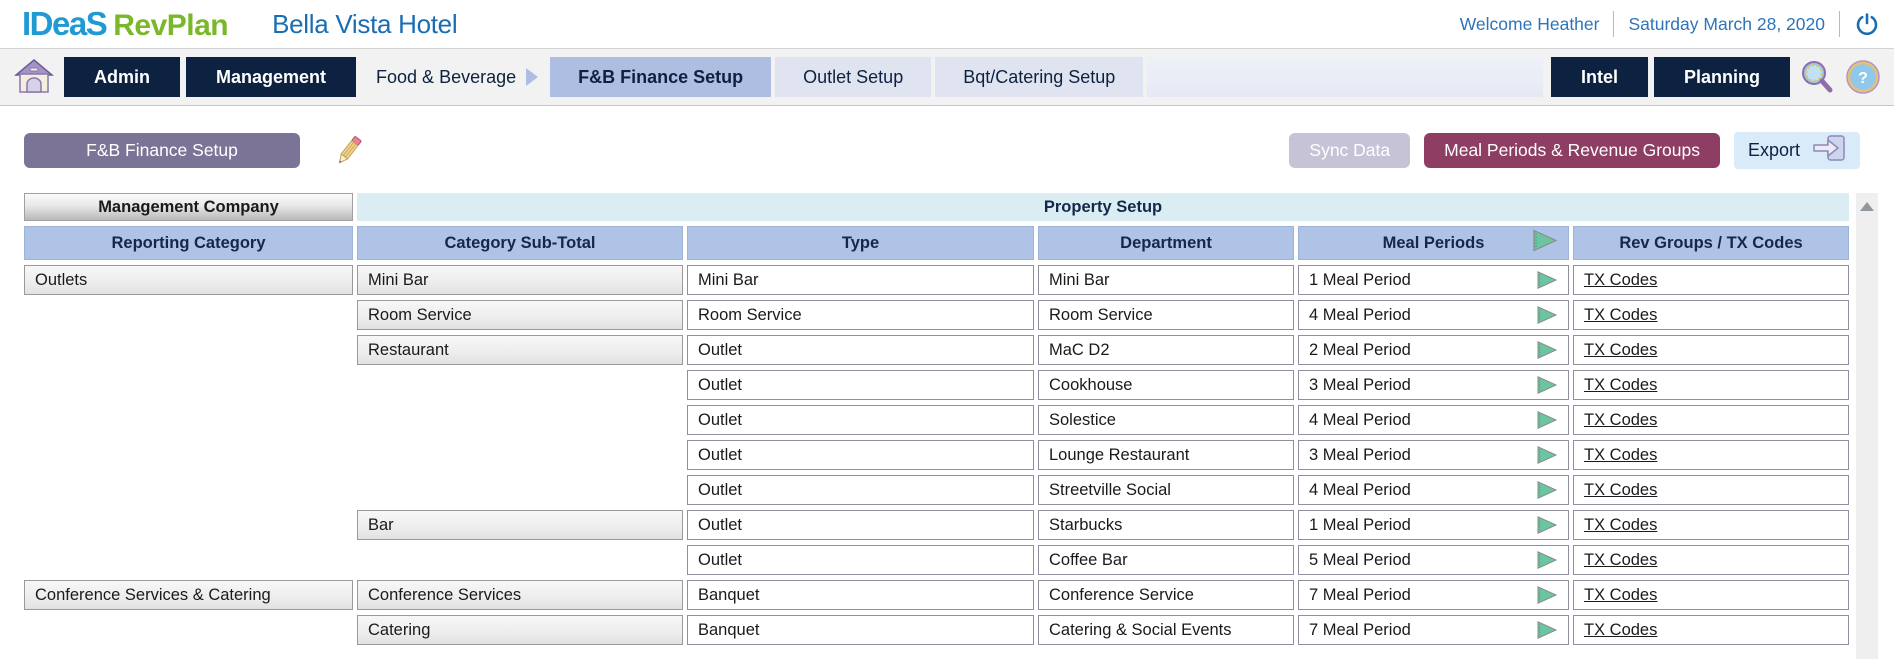 This screenshot has height=659, width=1894. What do you see at coordinates (1867, 426) in the screenshot?
I see `vertical-scrollbar` at bounding box center [1867, 426].